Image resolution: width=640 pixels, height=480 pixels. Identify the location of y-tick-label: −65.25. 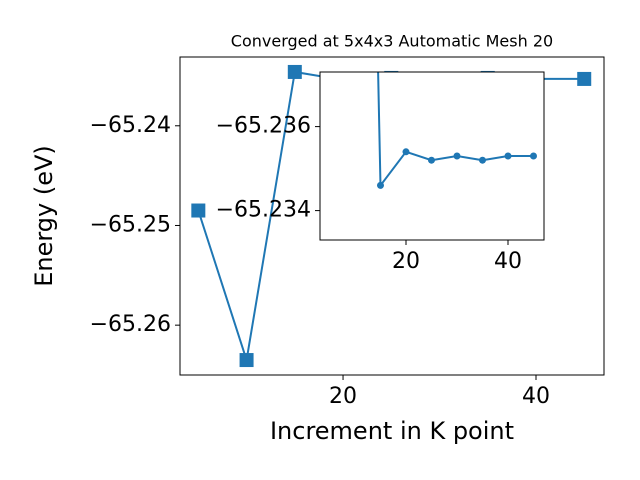
(130, 224).